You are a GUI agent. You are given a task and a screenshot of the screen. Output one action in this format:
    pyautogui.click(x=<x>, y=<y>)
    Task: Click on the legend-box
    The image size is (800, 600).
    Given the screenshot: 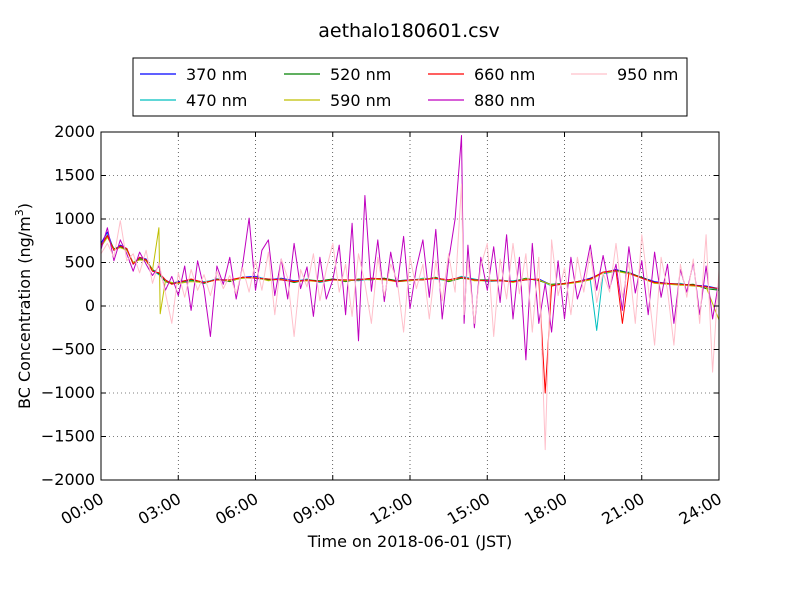 What is the action you would take?
    pyautogui.click(x=410, y=87)
    